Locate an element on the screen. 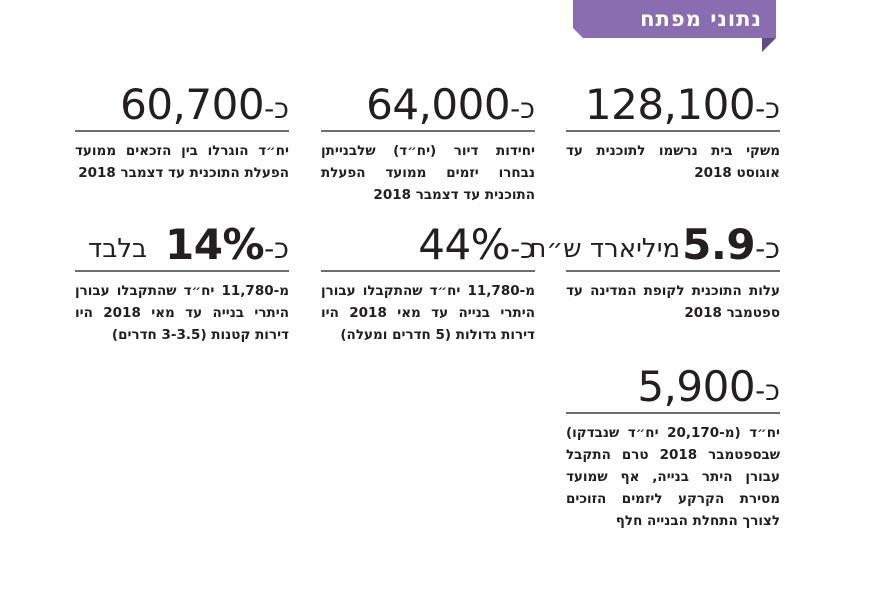 The image size is (886, 590). stat-figure: כ- 44% is located at coordinates (428, 246).